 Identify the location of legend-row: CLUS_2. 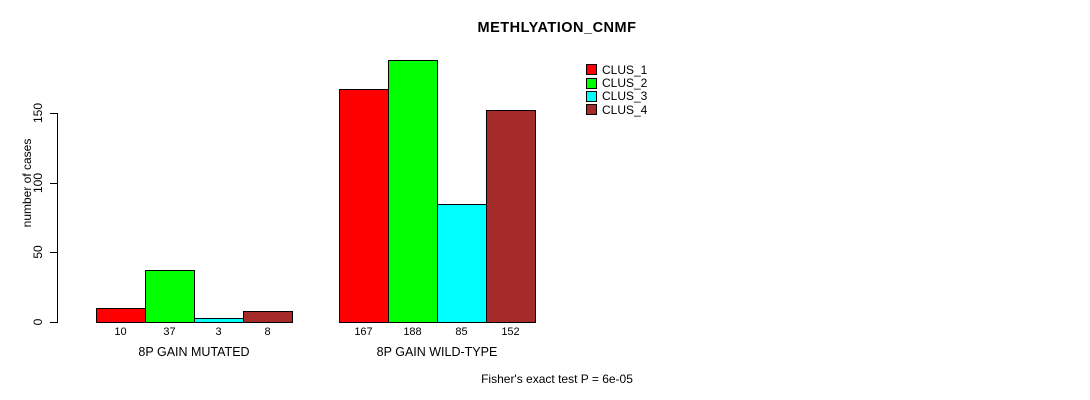
(616, 82).